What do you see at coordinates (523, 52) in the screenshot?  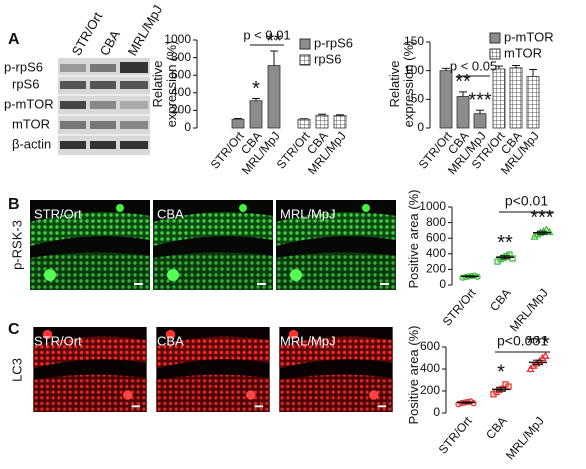 I see `legend-label: mTOR` at bounding box center [523, 52].